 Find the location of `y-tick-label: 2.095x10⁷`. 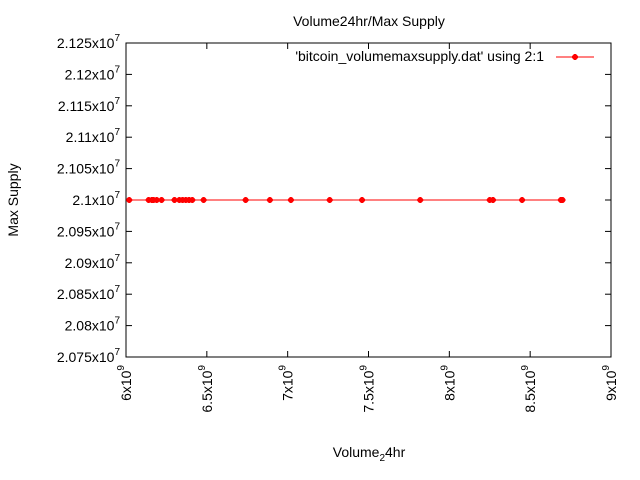

y-tick-label: 2.095x10⁷ is located at coordinates (89, 230).